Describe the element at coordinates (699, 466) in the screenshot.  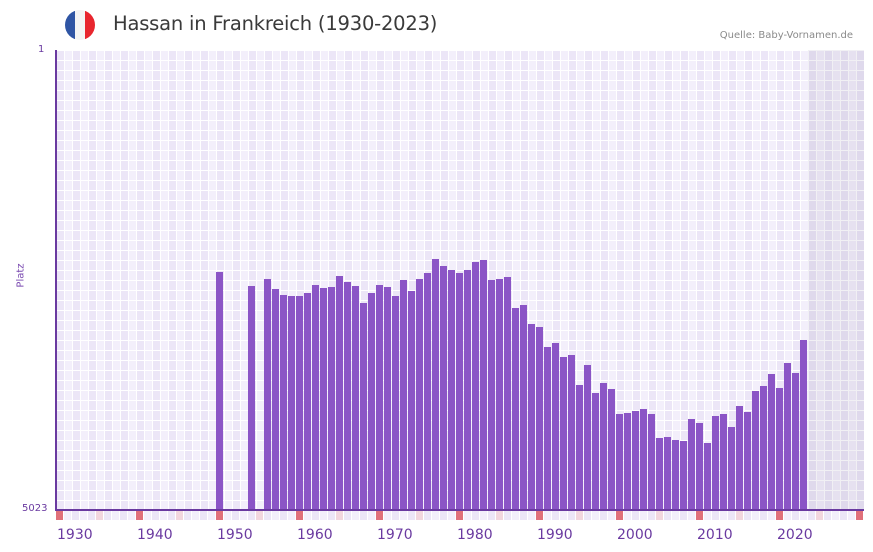
I see `bar-2010` at that location.